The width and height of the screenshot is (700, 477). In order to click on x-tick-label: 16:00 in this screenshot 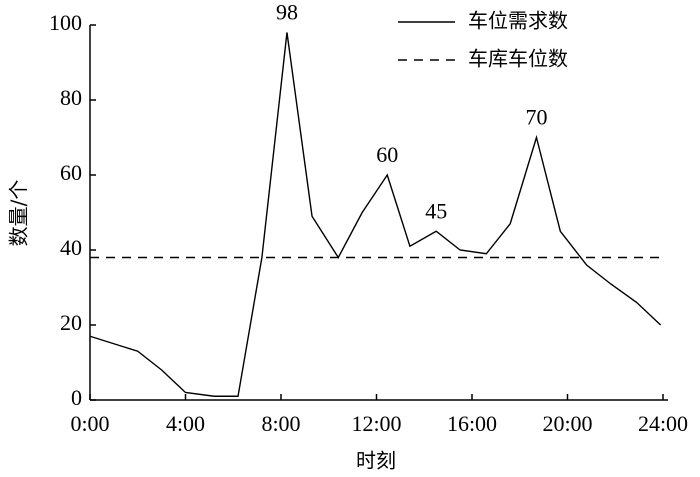, I will do `click(472, 423)`.